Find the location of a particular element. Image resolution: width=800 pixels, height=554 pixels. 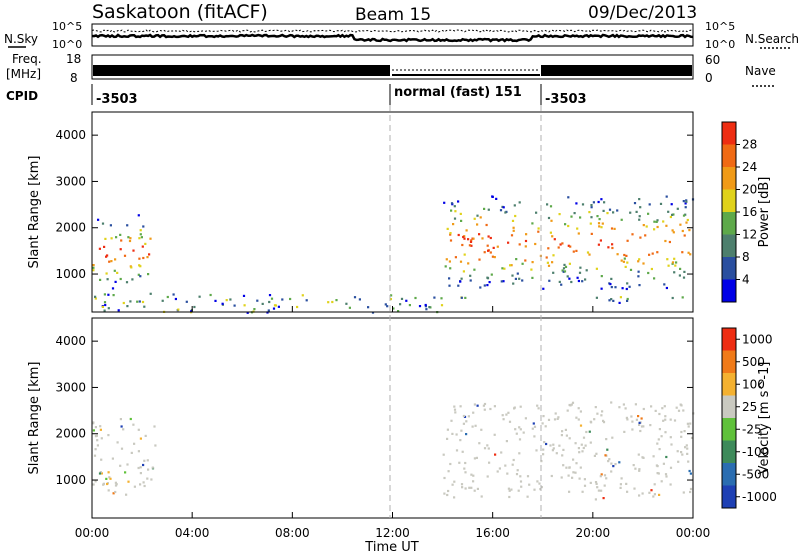

freq-tick-low: 8 is located at coordinates (74, 78).